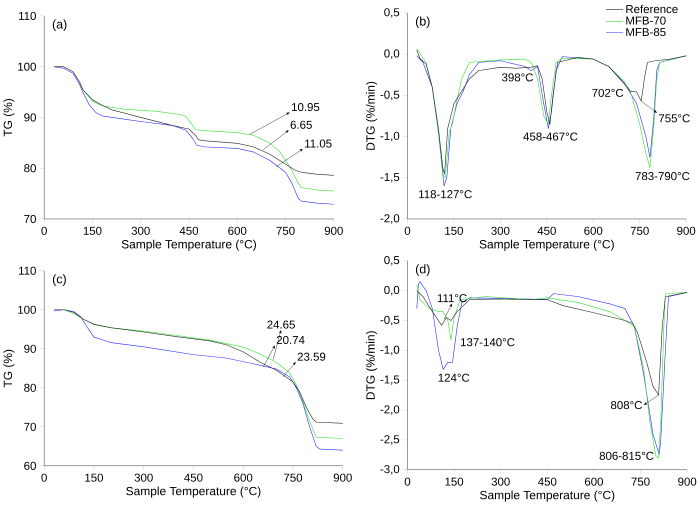 The image size is (700, 517). What do you see at coordinates (59, 26) in the screenshot?
I see `chart-title: (a)` at bounding box center [59, 26].